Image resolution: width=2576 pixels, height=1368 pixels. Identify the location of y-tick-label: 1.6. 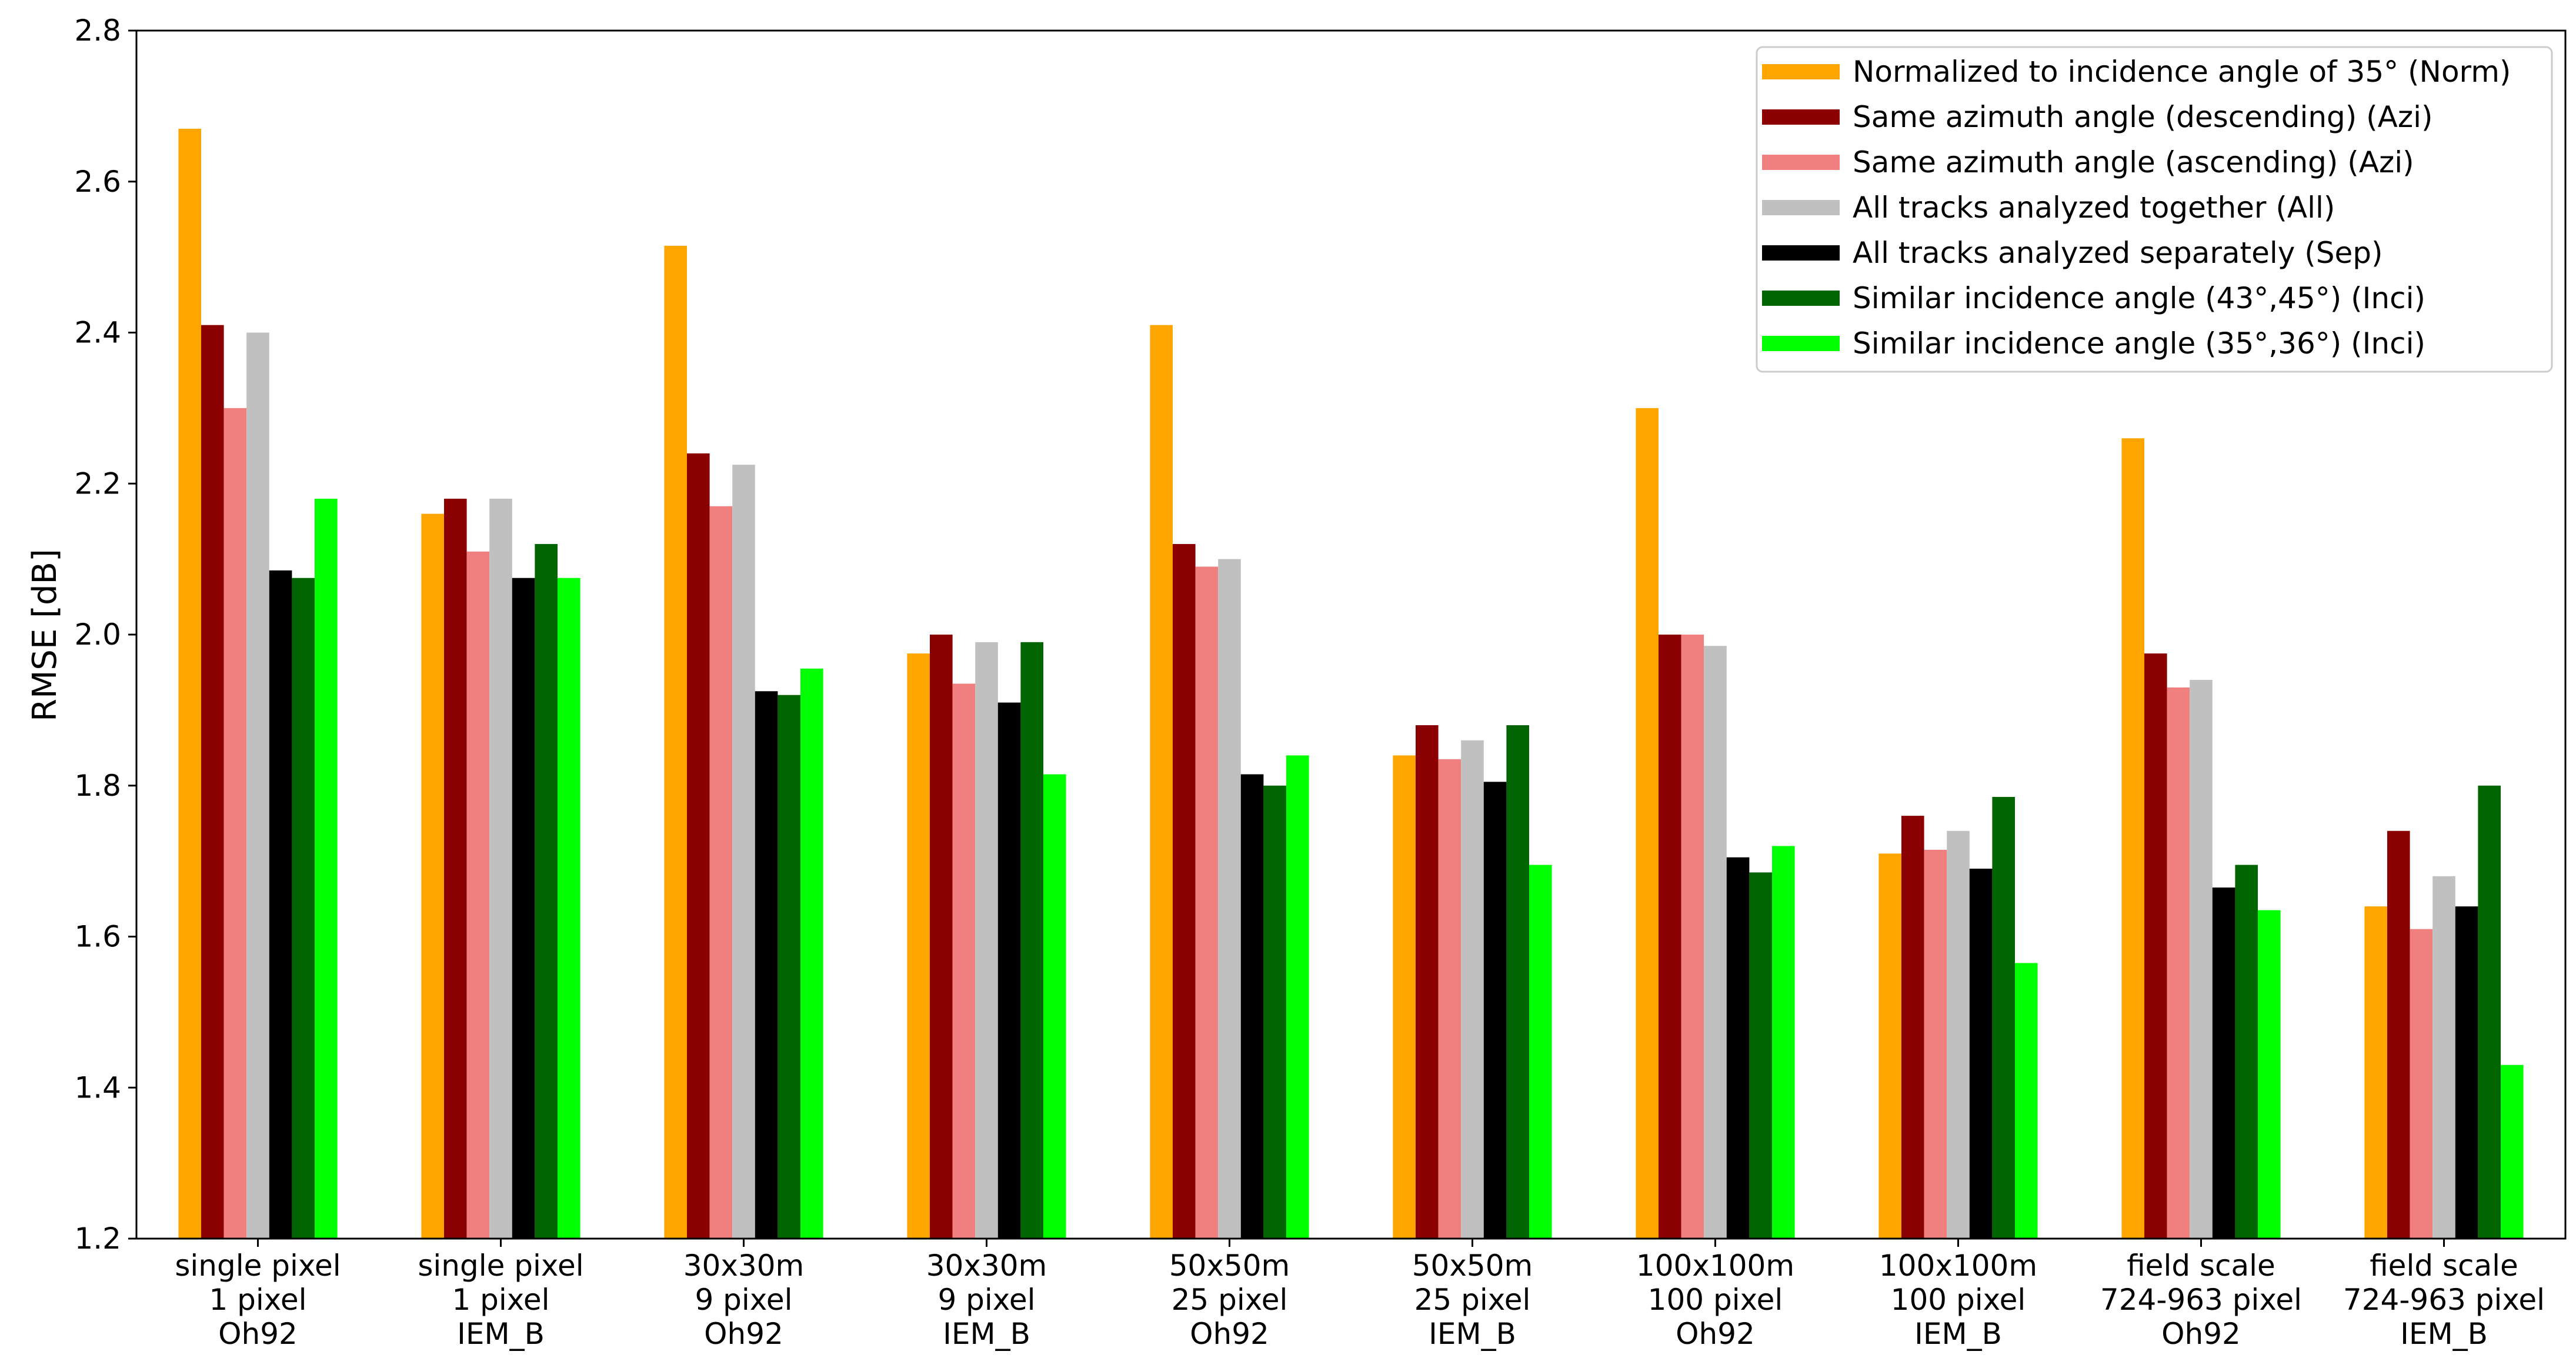
(97, 937).